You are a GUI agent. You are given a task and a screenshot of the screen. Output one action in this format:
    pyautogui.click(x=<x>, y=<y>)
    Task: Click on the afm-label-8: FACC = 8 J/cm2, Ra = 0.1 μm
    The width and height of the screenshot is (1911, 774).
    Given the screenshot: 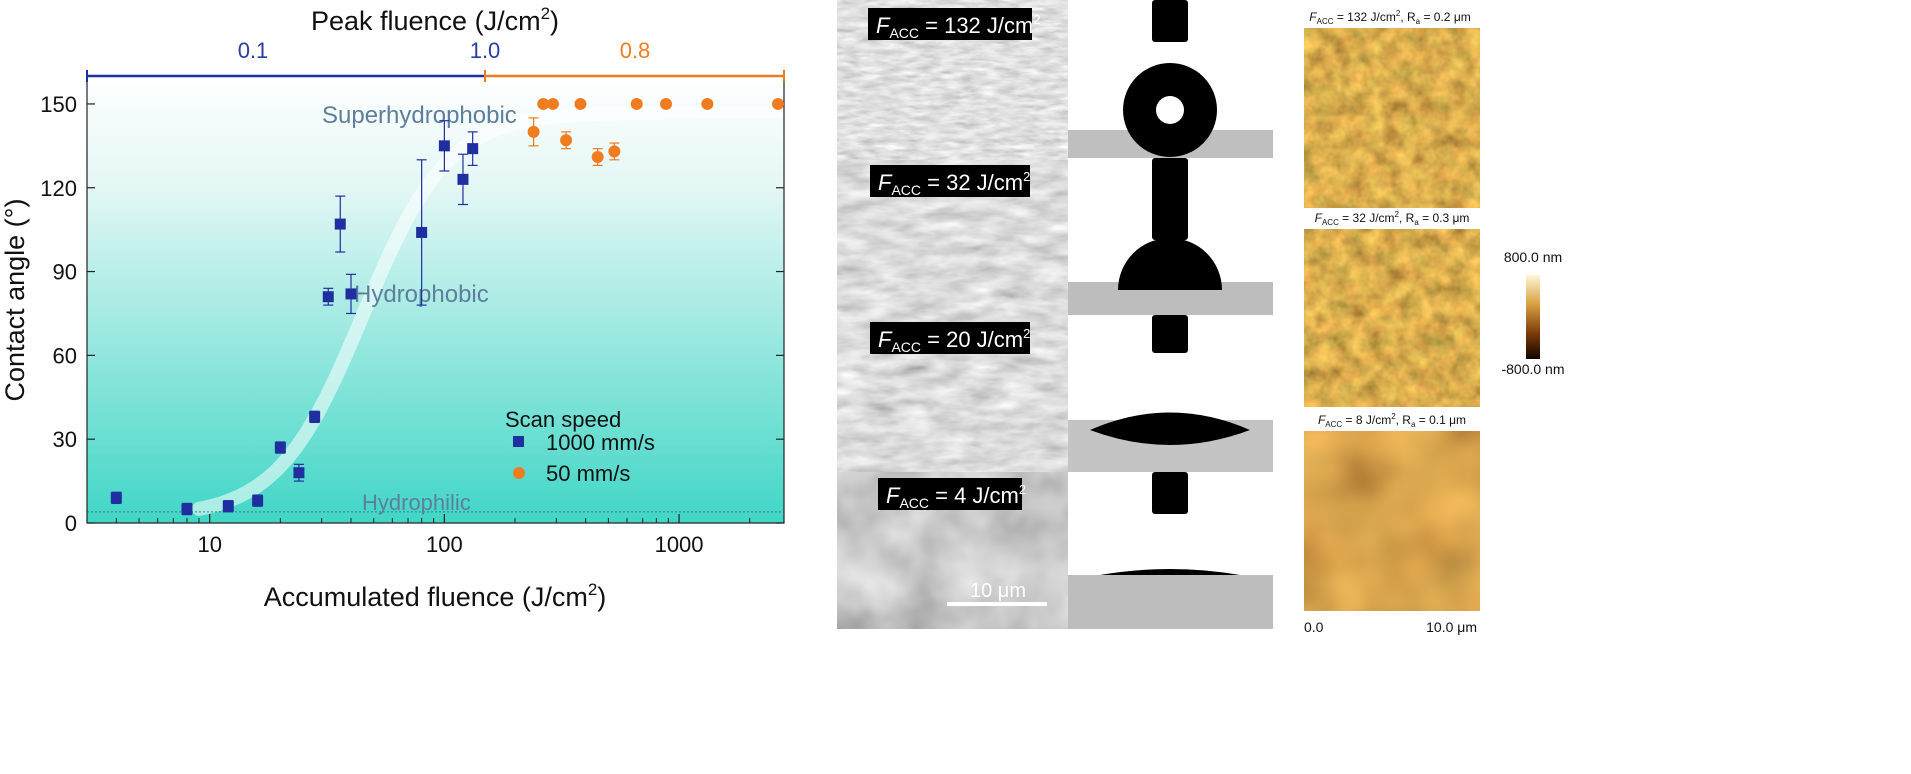 What is the action you would take?
    pyautogui.click(x=1392, y=420)
    